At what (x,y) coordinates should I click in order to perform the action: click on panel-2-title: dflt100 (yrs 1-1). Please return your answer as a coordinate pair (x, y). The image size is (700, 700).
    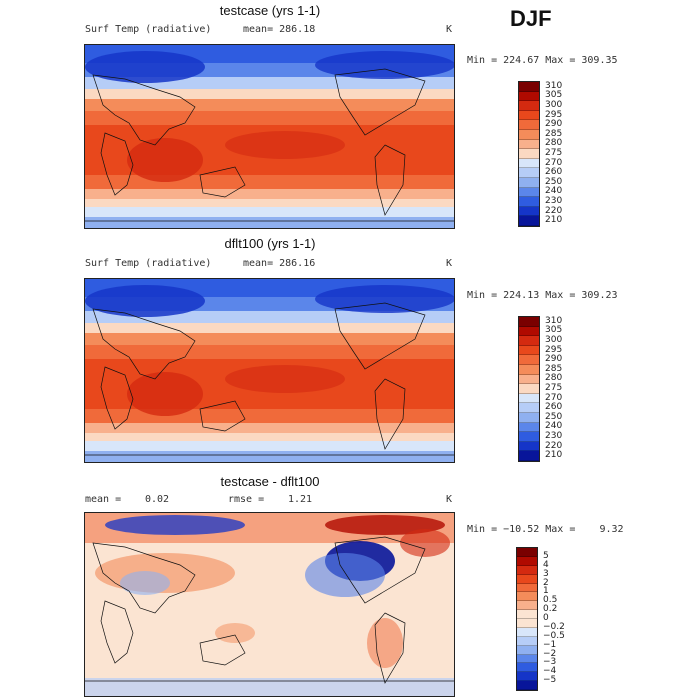
    Looking at the image, I should click on (270, 243).